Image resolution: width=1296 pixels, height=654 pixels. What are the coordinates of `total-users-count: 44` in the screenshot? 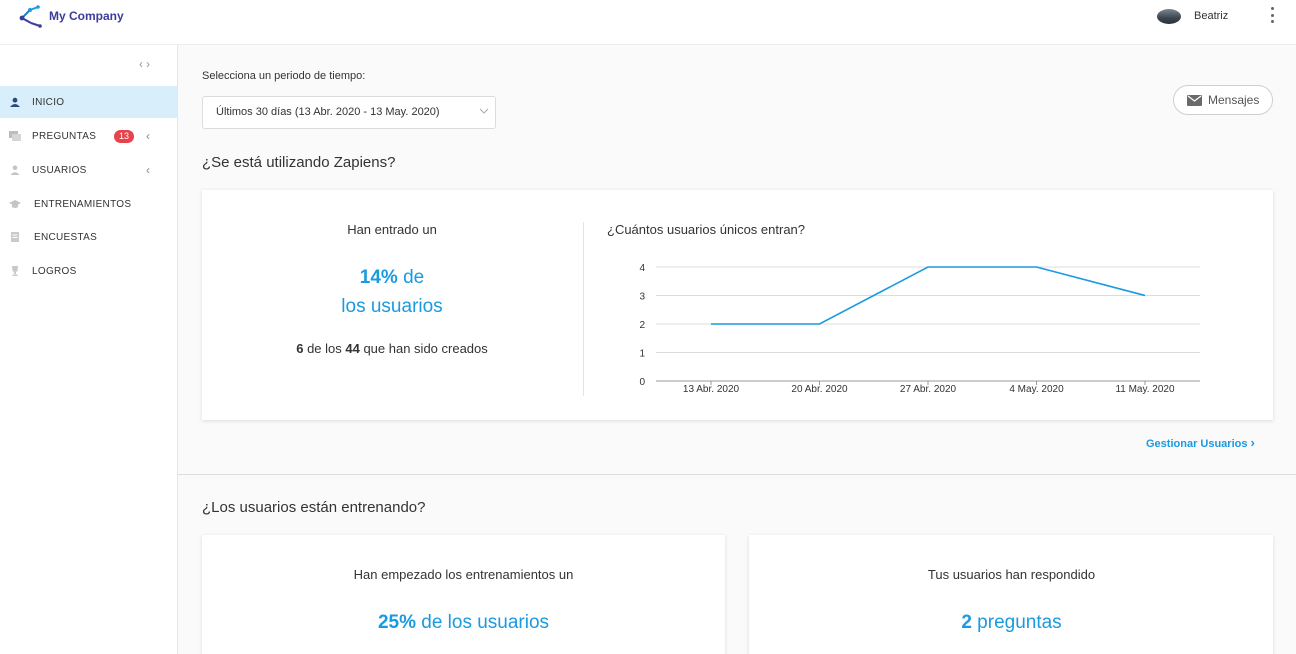 It's located at (352, 348).